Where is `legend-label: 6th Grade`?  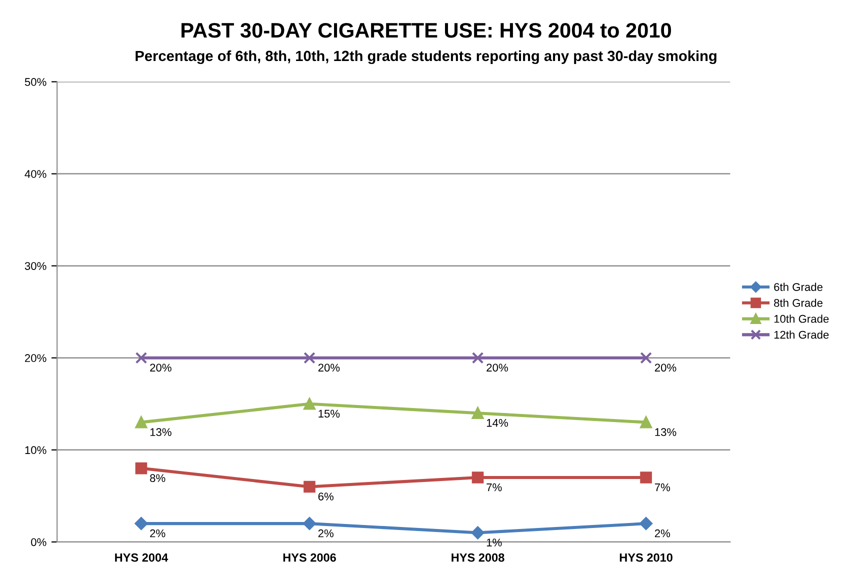 legend-label: 6th Grade is located at coordinates (798, 286).